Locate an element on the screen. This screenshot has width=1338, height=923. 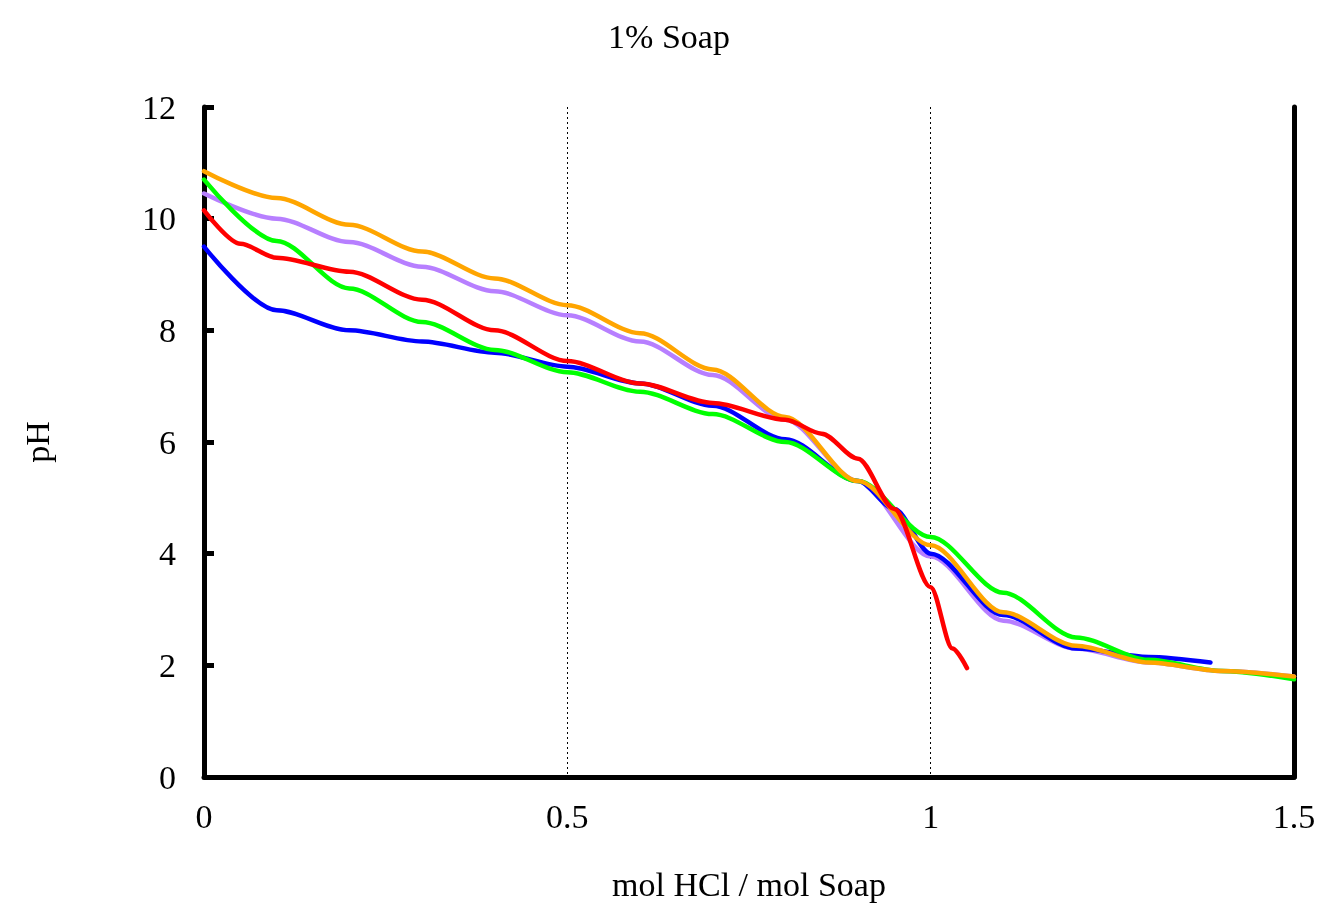
y-tick-label: 6 is located at coordinates (167, 442).